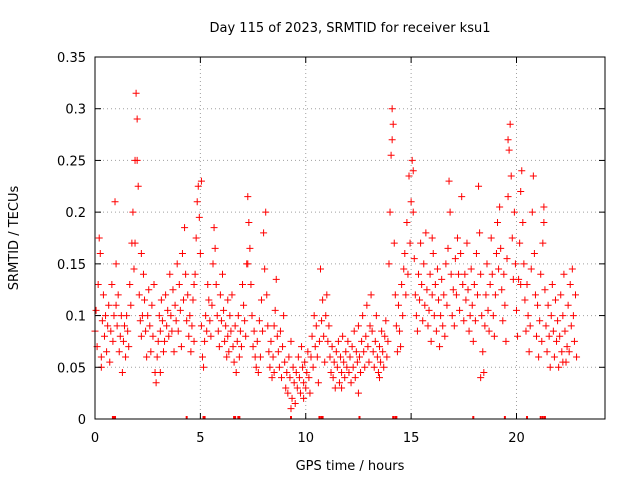 This screenshot has width=640, height=480. I want to click on y-tick-label: 0.35, so click(71, 58).